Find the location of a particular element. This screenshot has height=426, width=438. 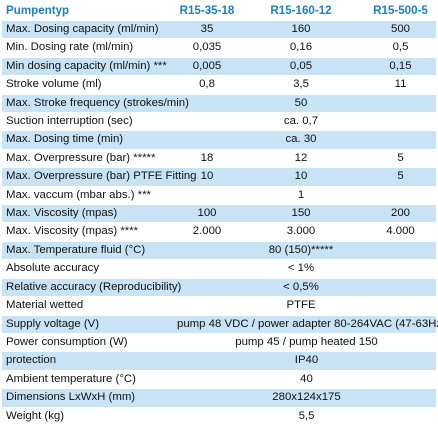

table-row: Material wetted PTFE is located at coordinates (219, 306).